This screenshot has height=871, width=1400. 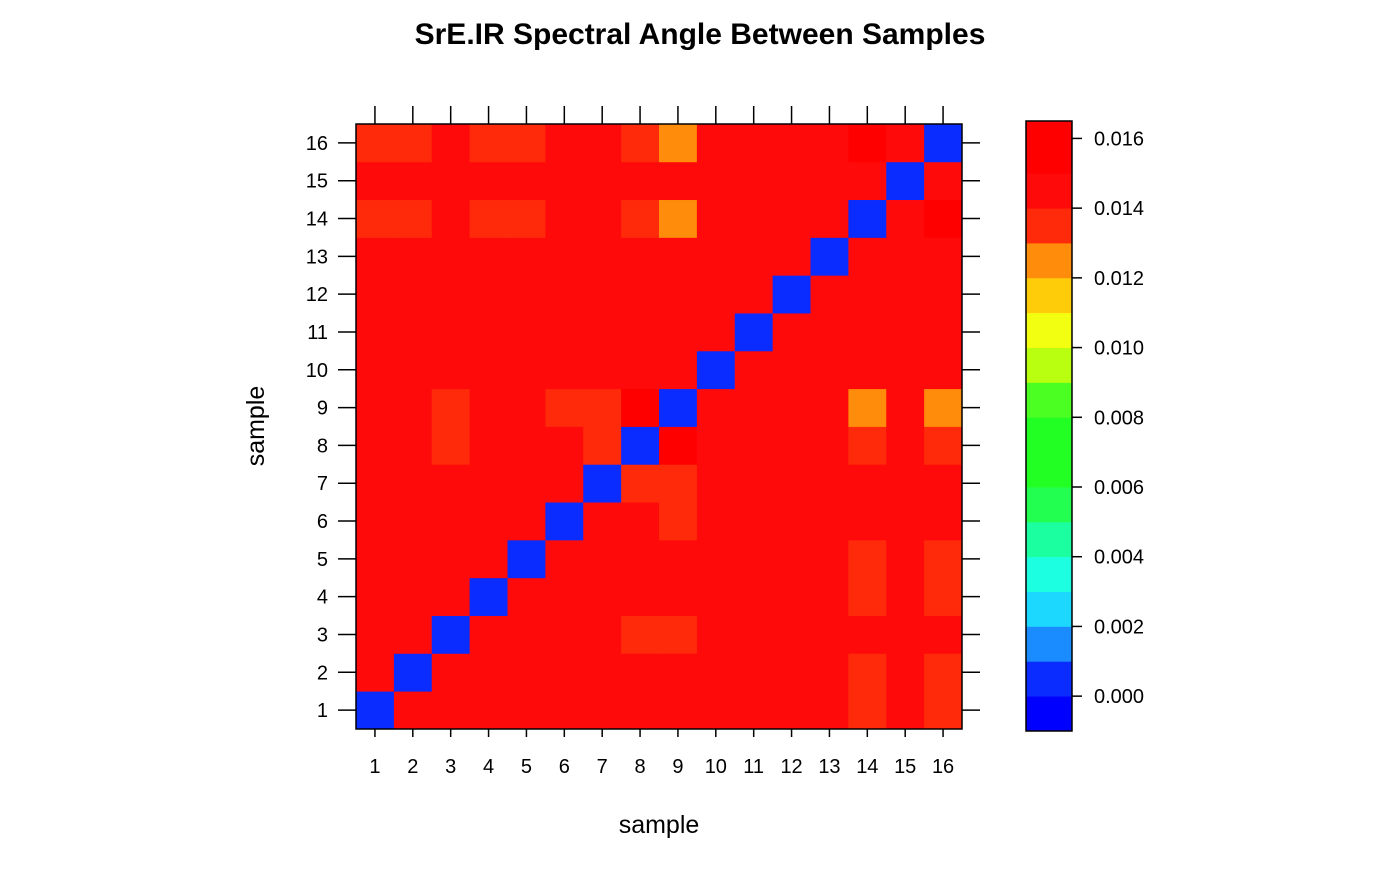 What do you see at coordinates (412, 767) in the screenshot?
I see `x-tick-label: 2` at bounding box center [412, 767].